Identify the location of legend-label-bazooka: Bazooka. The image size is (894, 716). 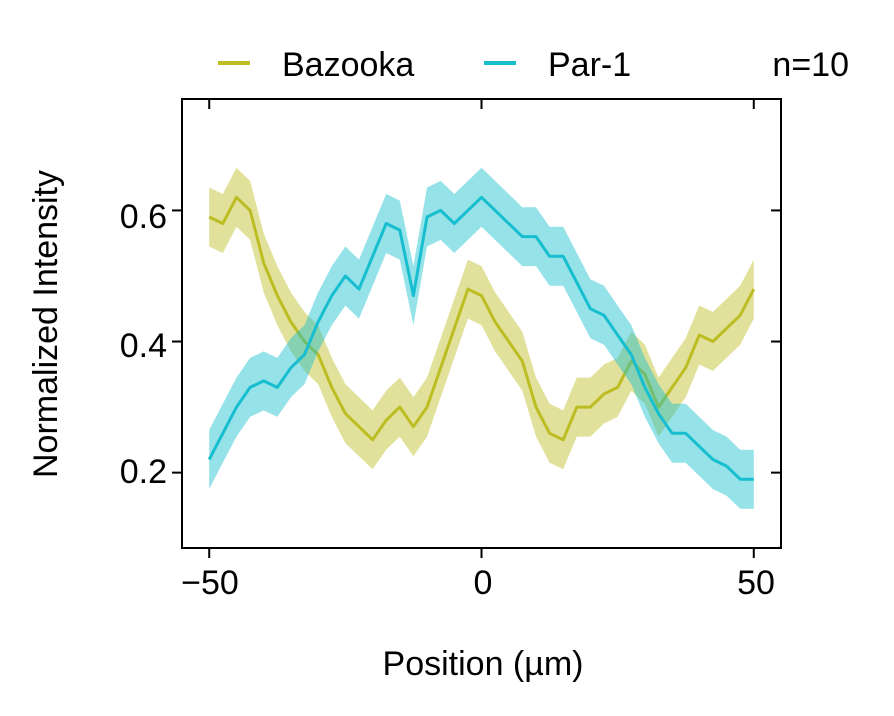
(348, 65).